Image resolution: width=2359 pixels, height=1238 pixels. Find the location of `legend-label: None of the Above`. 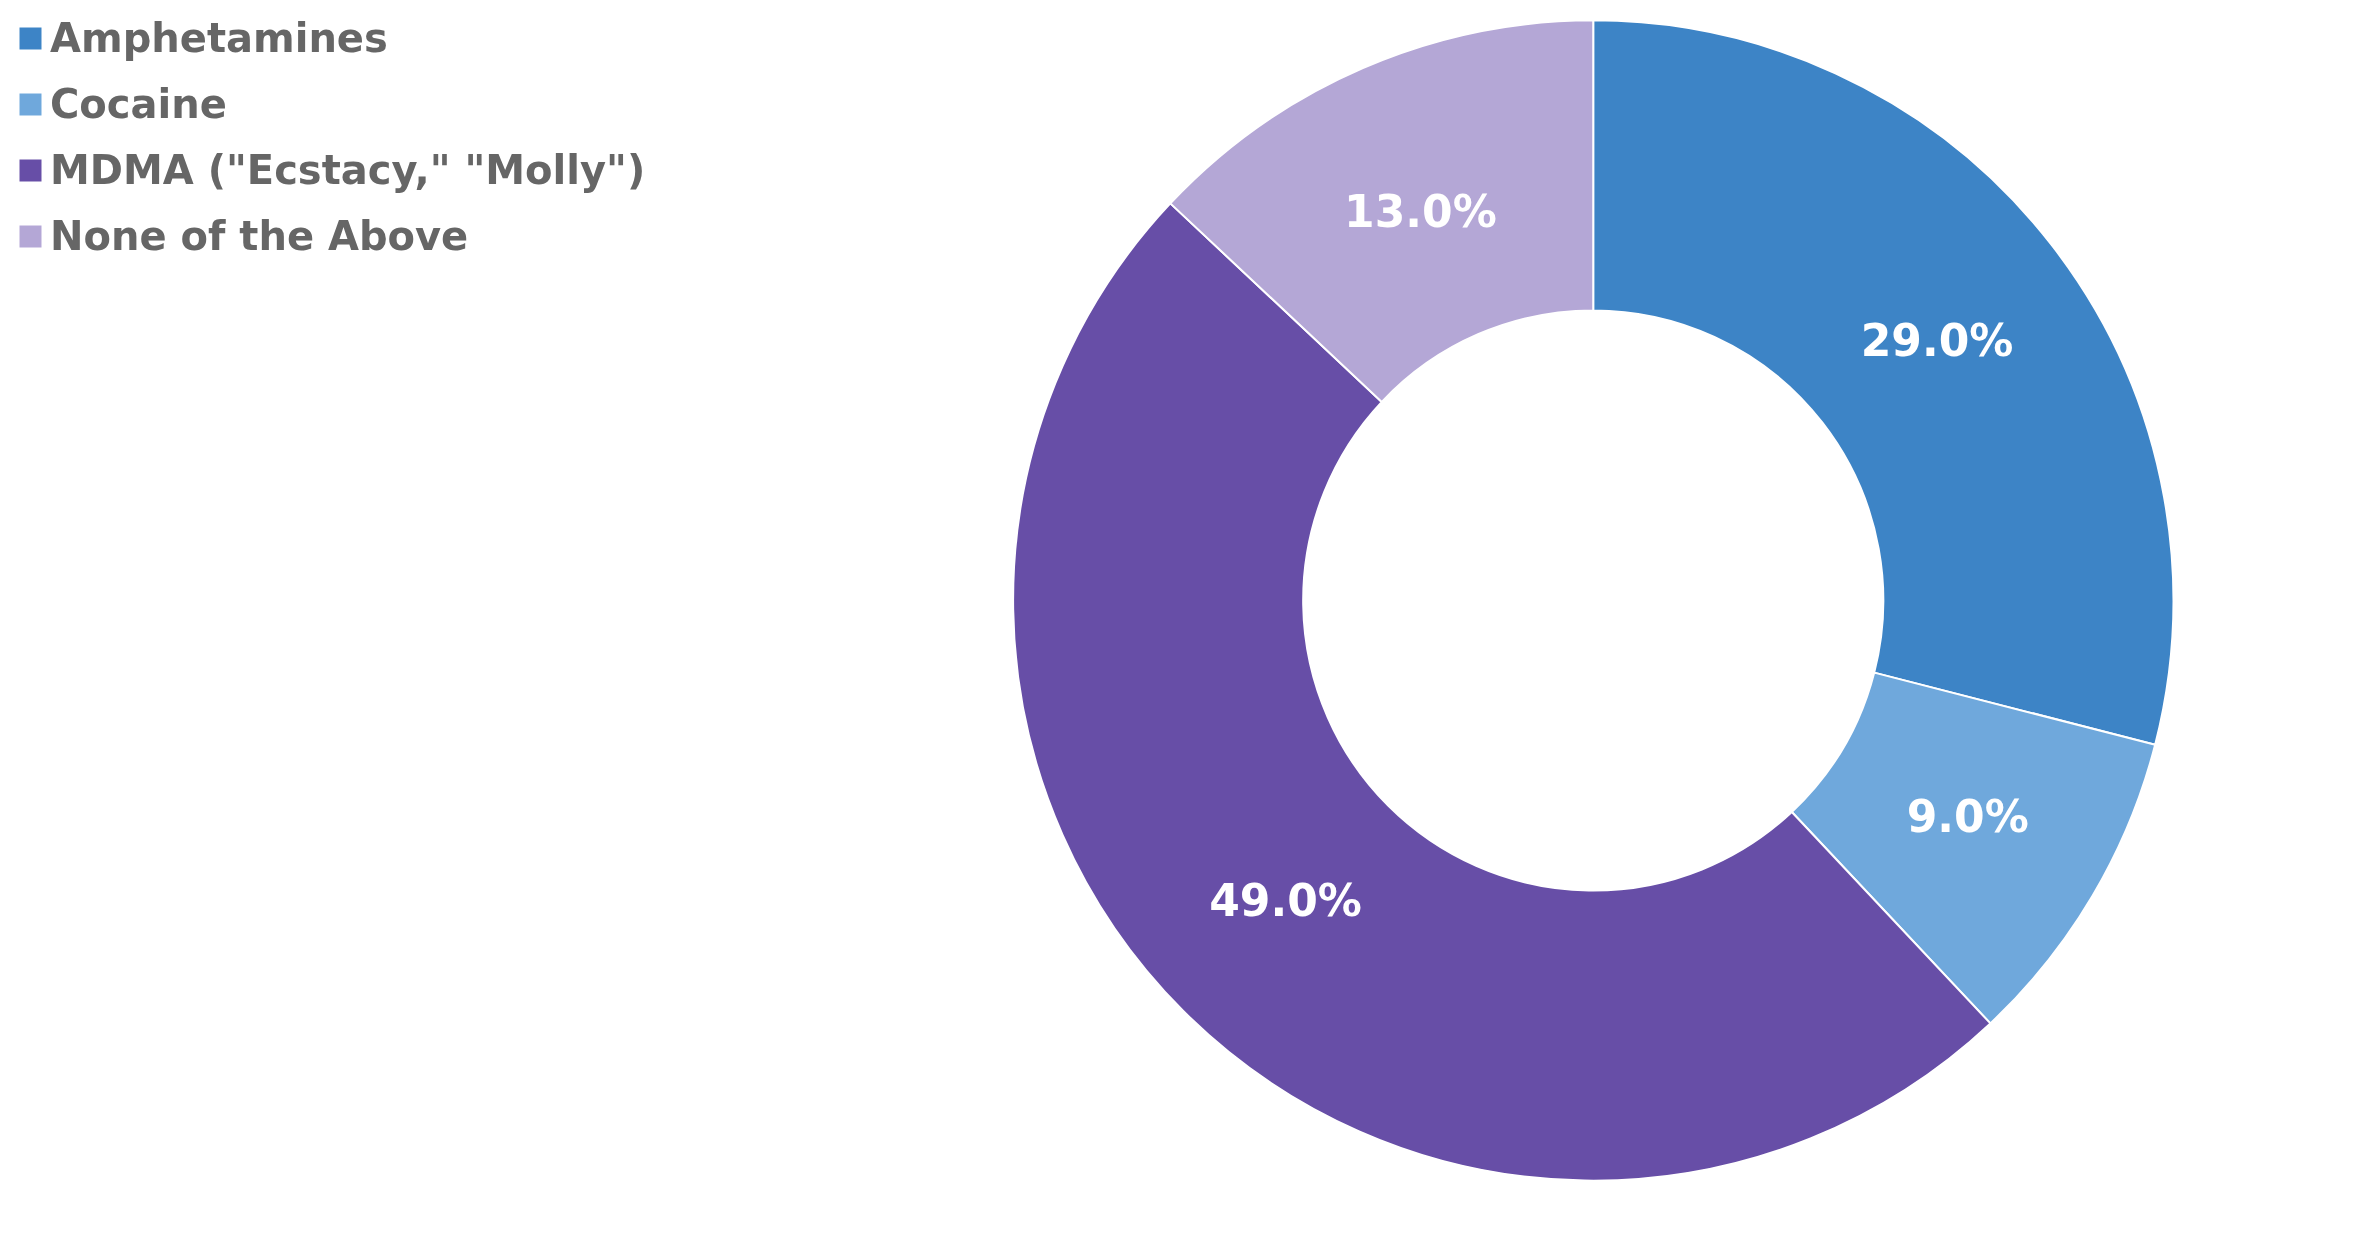

legend-label: None of the Above is located at coordinates (259, 236).